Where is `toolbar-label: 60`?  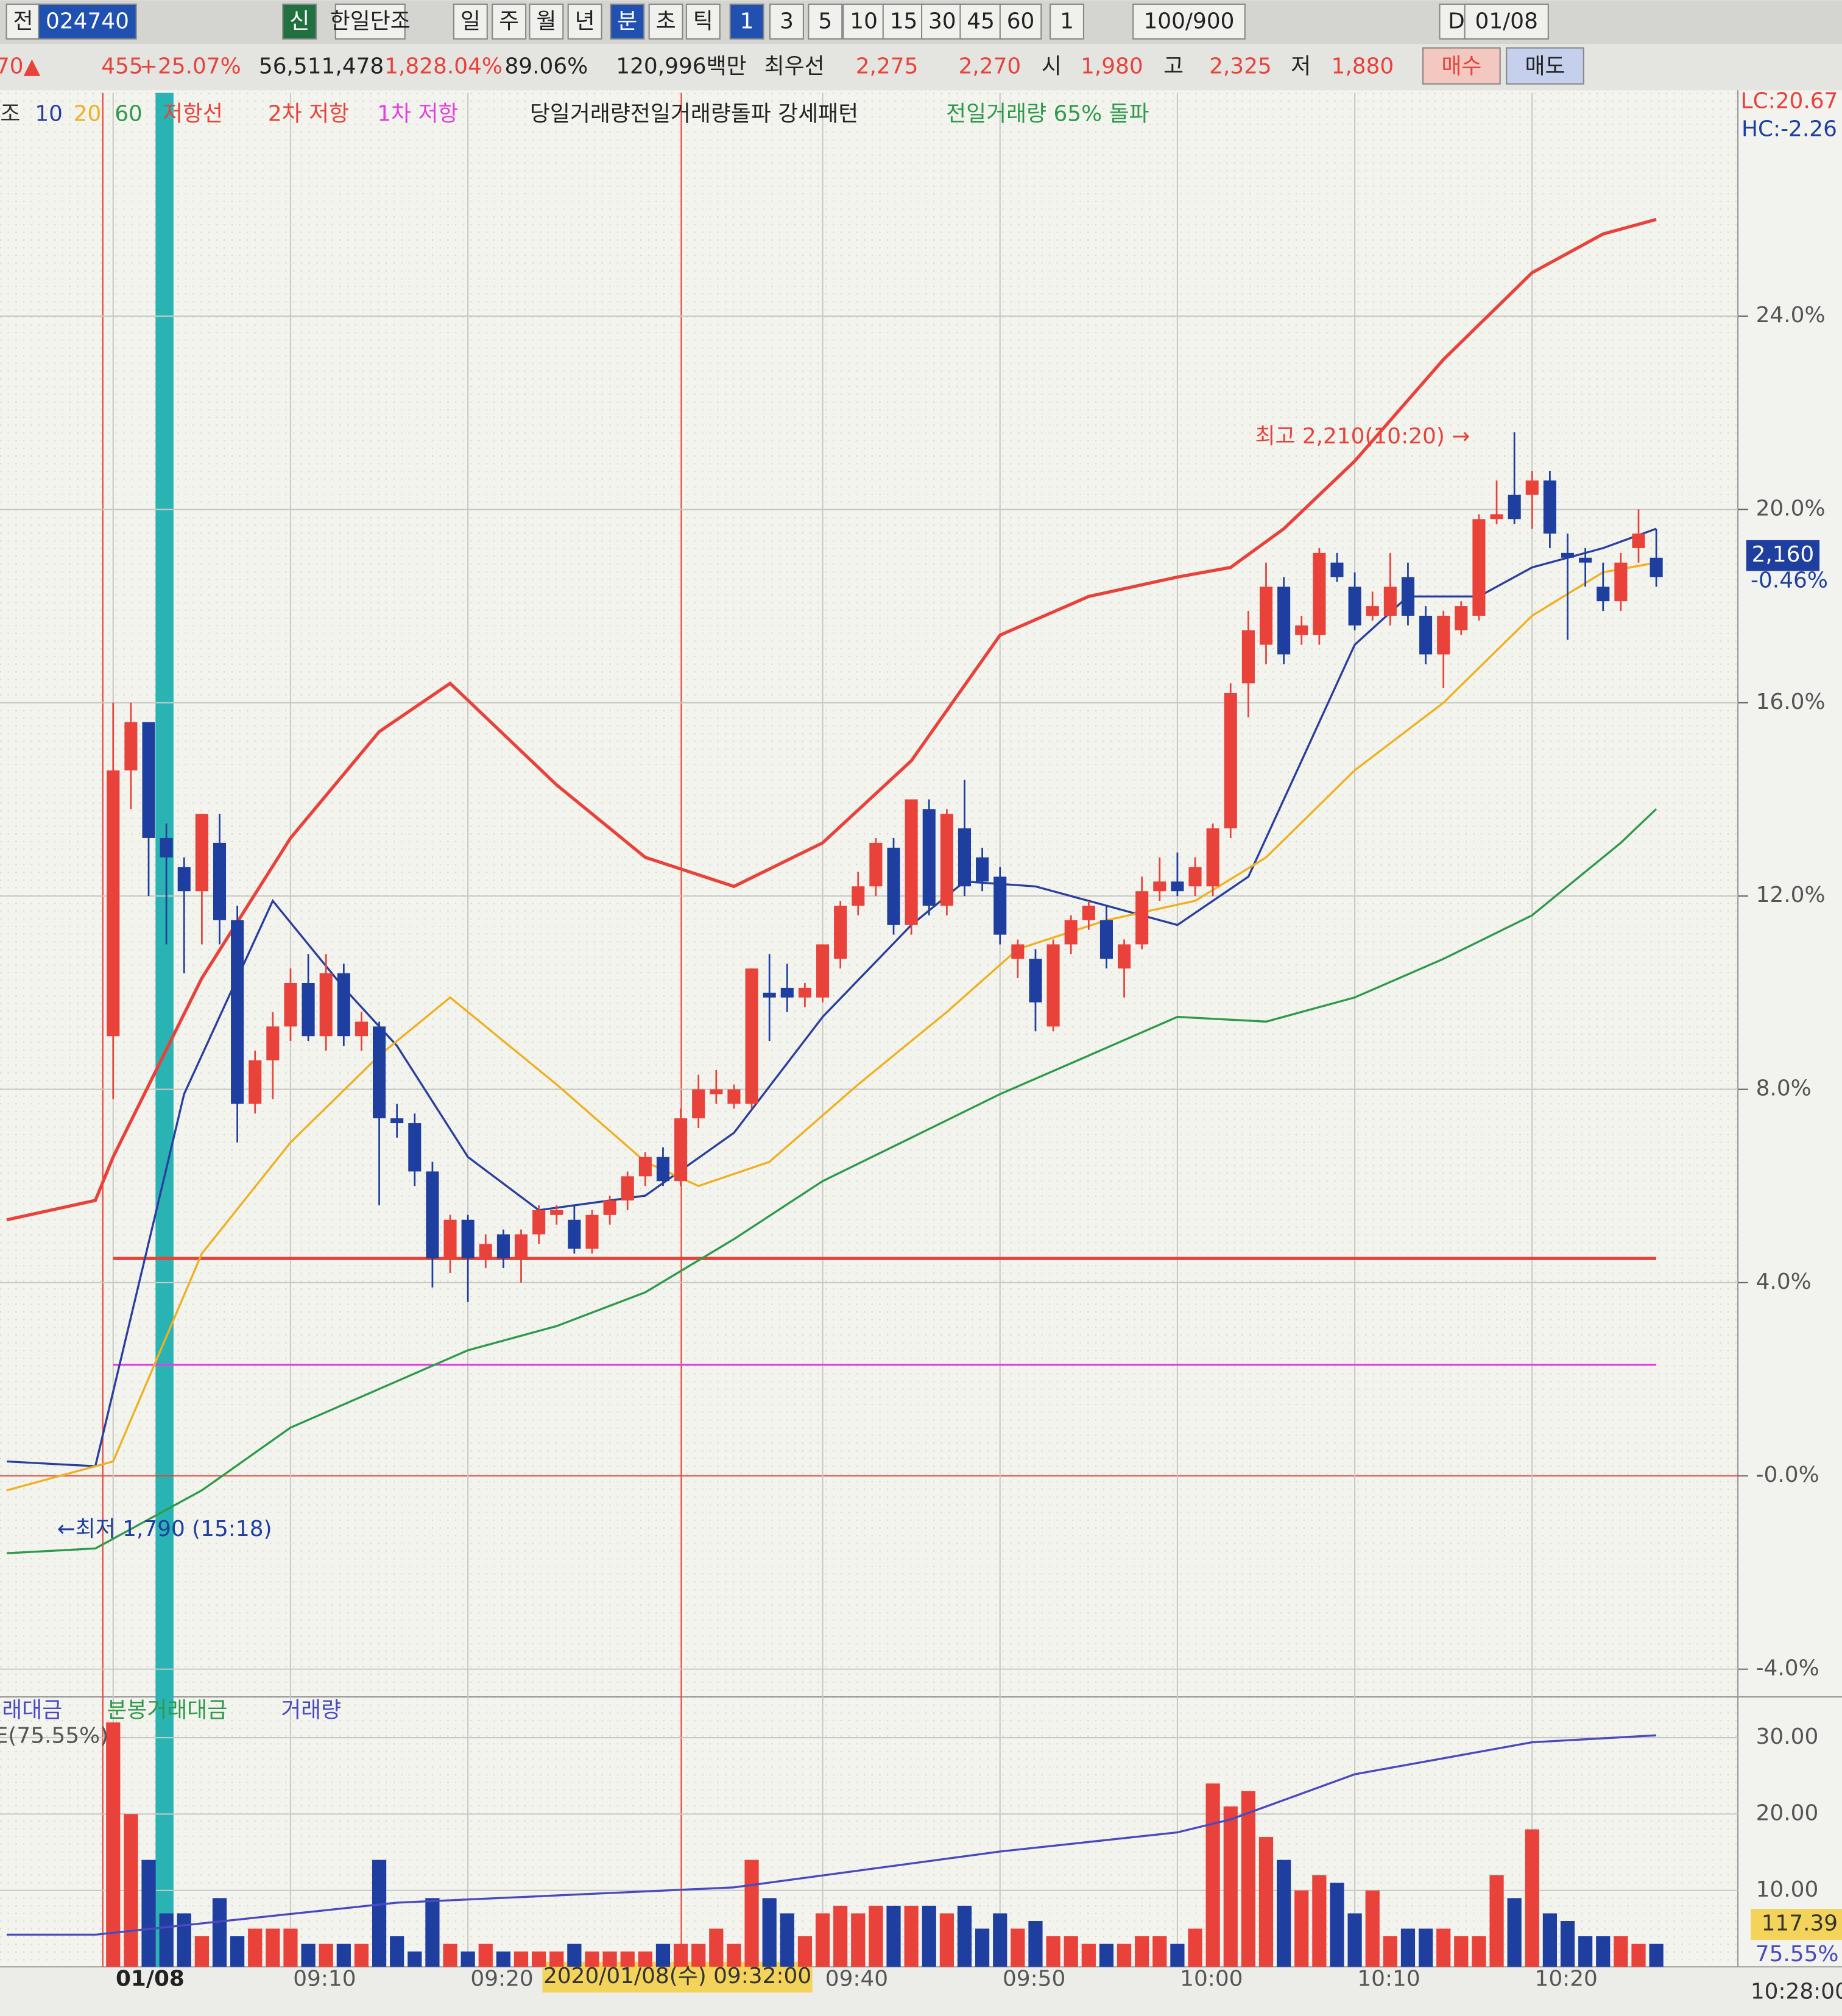
toolbar-label: 60 is located at coordinates (1021, 21).